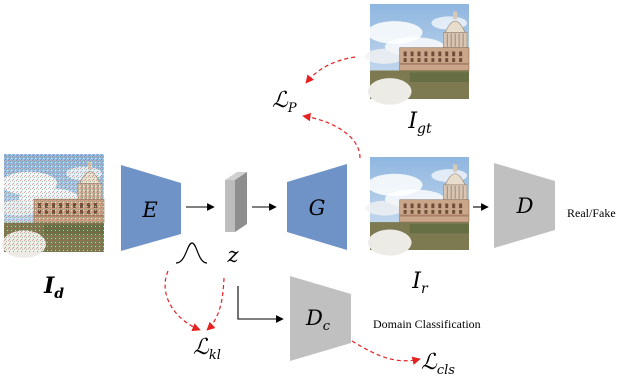 Image resolution: width=634 pixels, height=381 pixels. I want to click on groundtruth-label: Igt, so click(419, 123).